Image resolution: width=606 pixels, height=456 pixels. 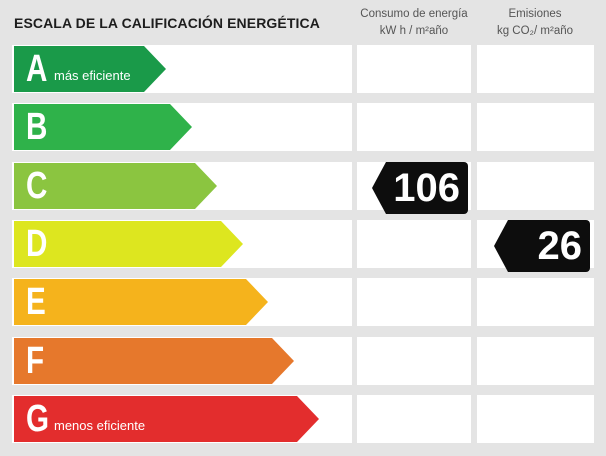 I want to click on rating-arrow-d: D, so click(x=128, y=244).